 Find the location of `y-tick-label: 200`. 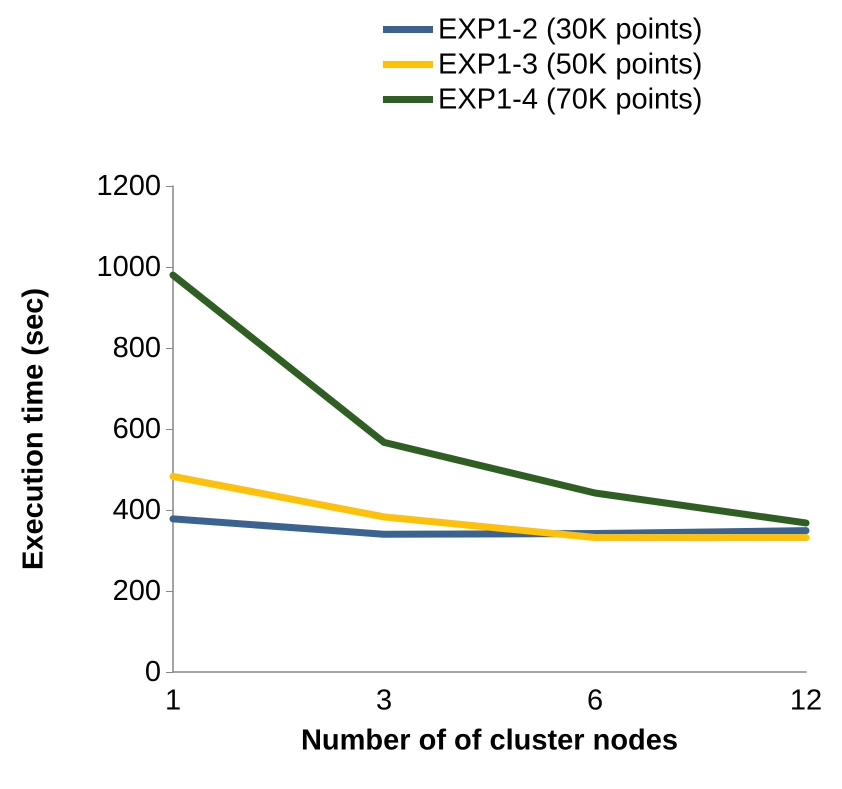

y-tick-label: 200 is located at coordinates (136, 591).